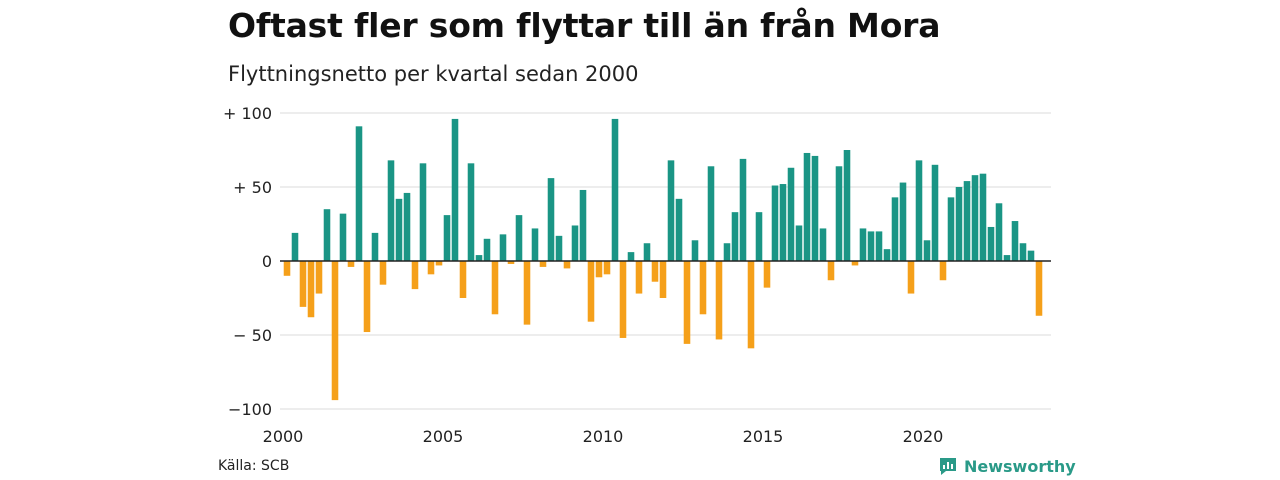  Describe the element at coordinates (252, 335) in the screenshot. I see `y-tick-label: − 50` at that location.